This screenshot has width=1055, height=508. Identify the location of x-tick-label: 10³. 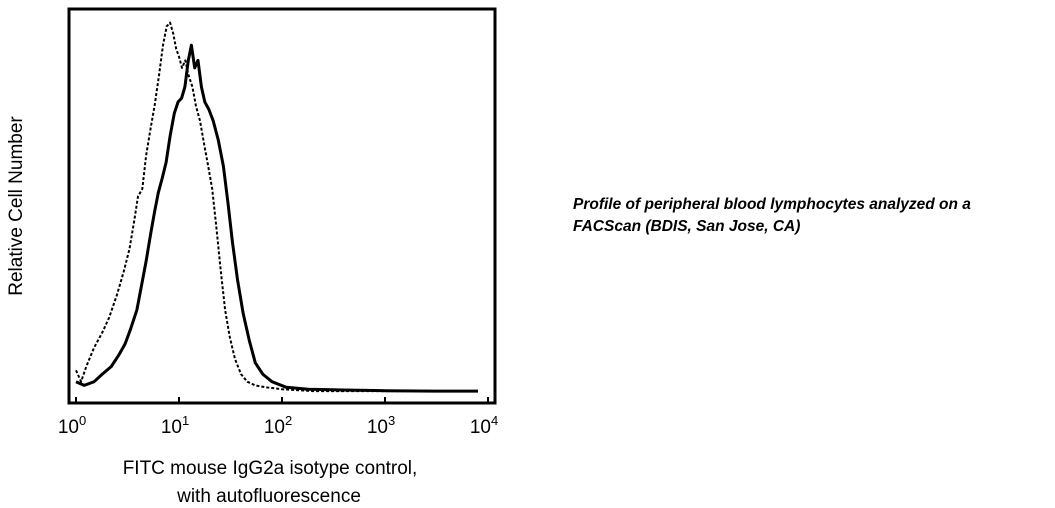
(381, 425).